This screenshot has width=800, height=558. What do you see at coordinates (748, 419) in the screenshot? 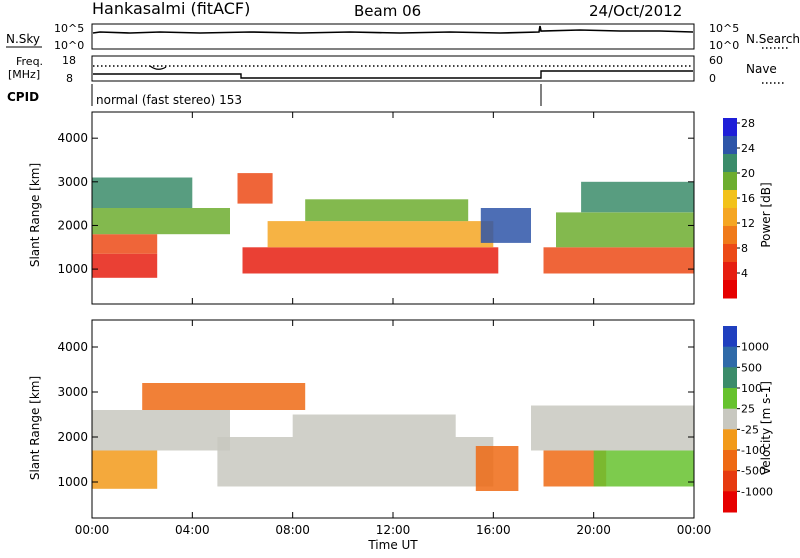
I see `velocity-colorbar: 1000 500 100 25 -25 -100 -500 -1000` at bounding box center [748, 419].